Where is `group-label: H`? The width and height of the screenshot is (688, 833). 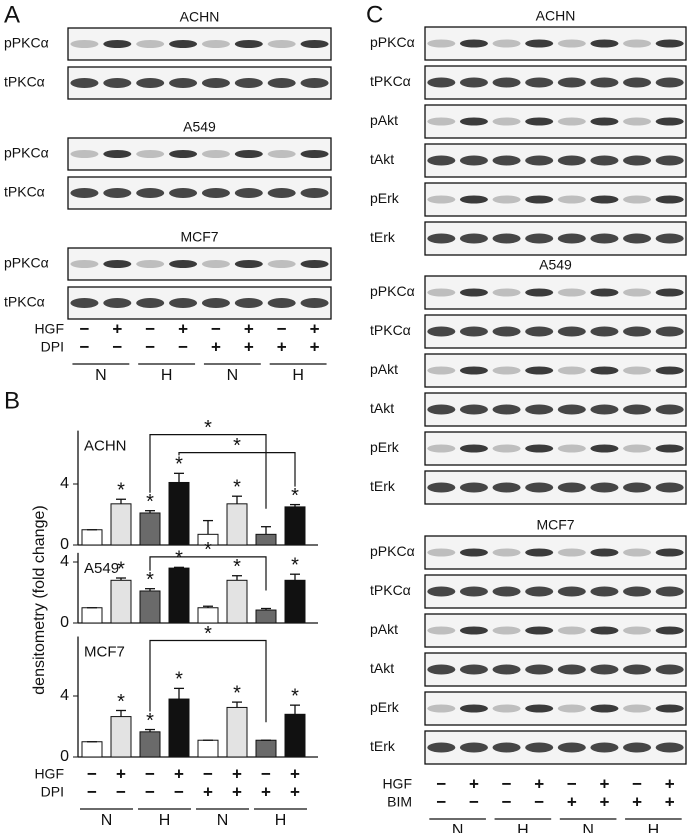
group-label: H is located at coordinates (298, 375).